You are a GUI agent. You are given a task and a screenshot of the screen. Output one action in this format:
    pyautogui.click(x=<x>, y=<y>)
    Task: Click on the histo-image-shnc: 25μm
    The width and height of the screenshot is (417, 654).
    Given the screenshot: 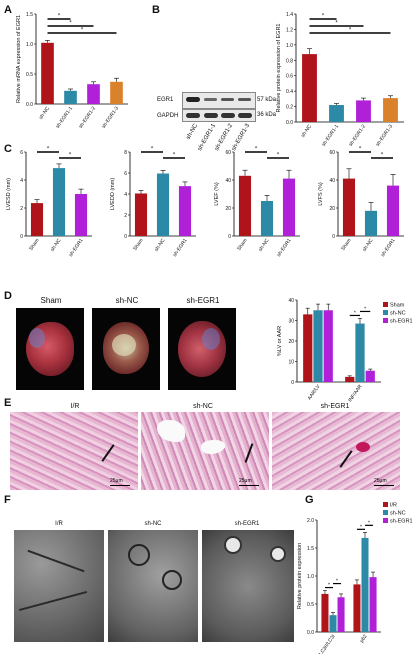 What is the action you would take?
    pyautogui.click(x=205, y=451)
    